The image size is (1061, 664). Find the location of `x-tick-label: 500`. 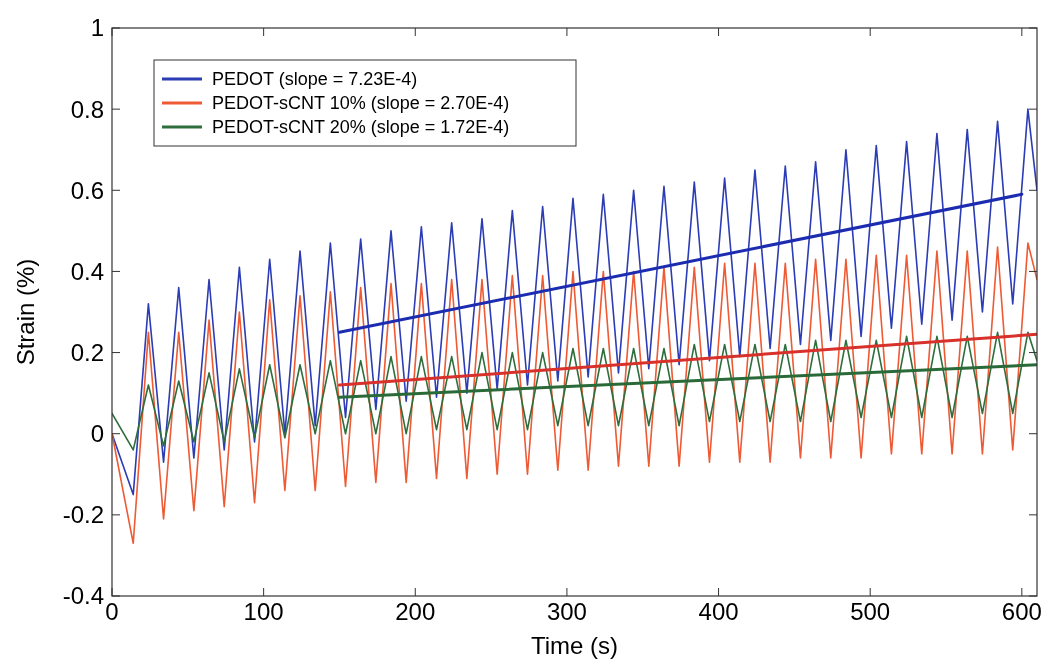

x-tick-label: 500 is located at coordinates (870, 611).